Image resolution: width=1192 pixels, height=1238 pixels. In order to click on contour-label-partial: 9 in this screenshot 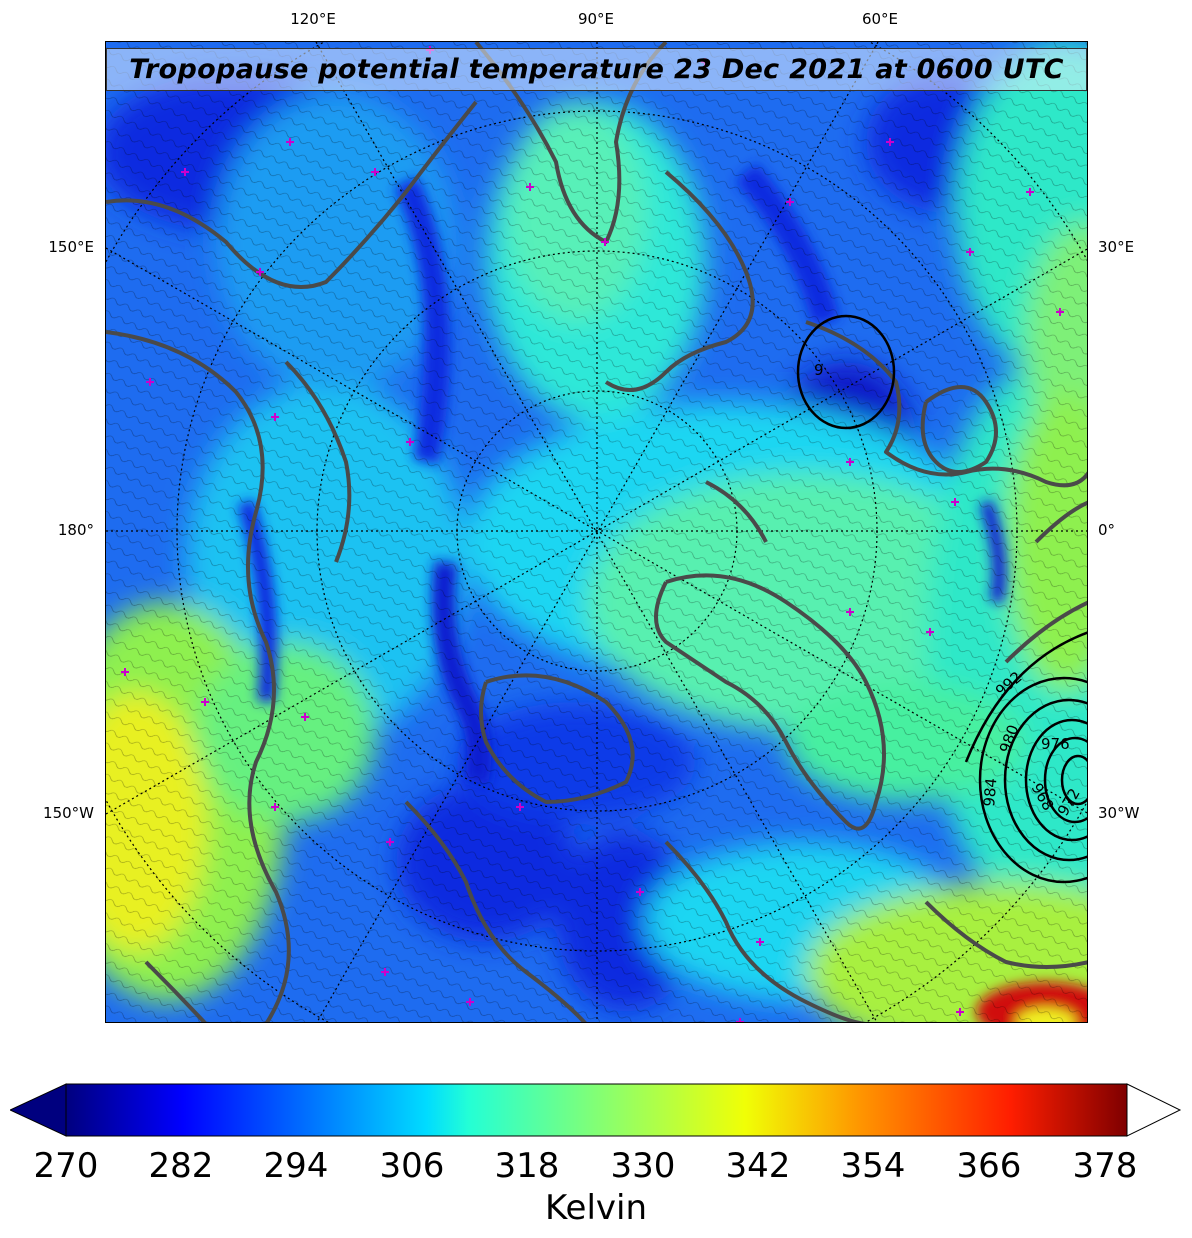, I will do `click(819, 370)`.